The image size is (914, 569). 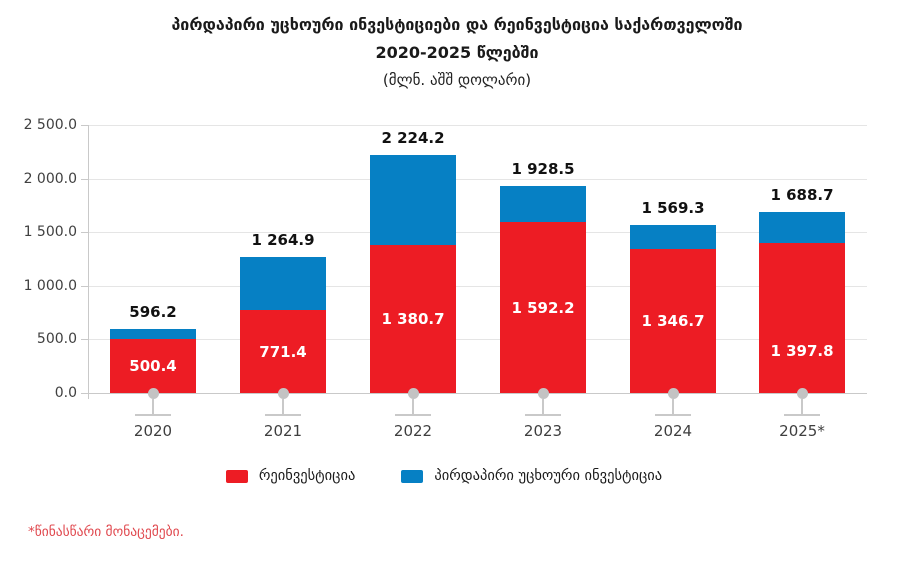 What do you see at coordinates (413, 137) in the screenshot?
I see `bar-total-label: 2 224.2` at bounding box center [413, 137].